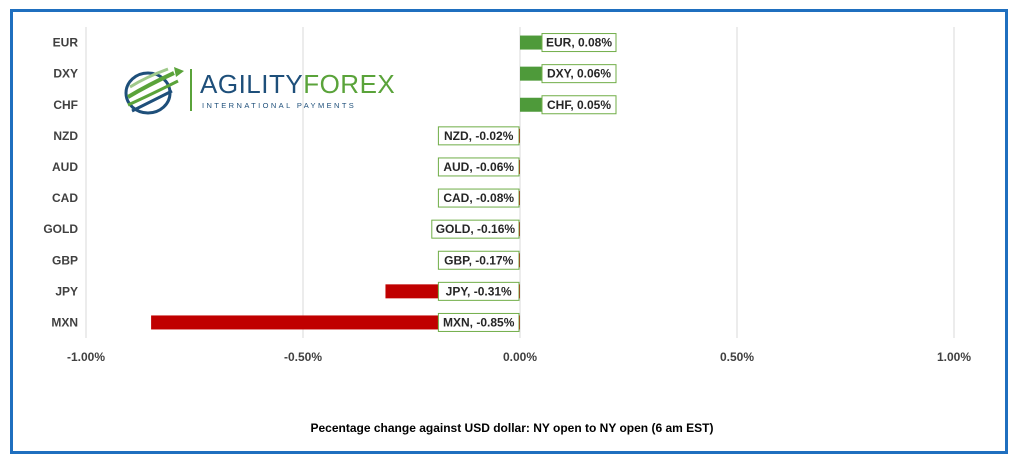  I want to click on x-tick-labels: -1.00% -0.50% 0.00% 0.50% 1.00%, so click(519, 357).